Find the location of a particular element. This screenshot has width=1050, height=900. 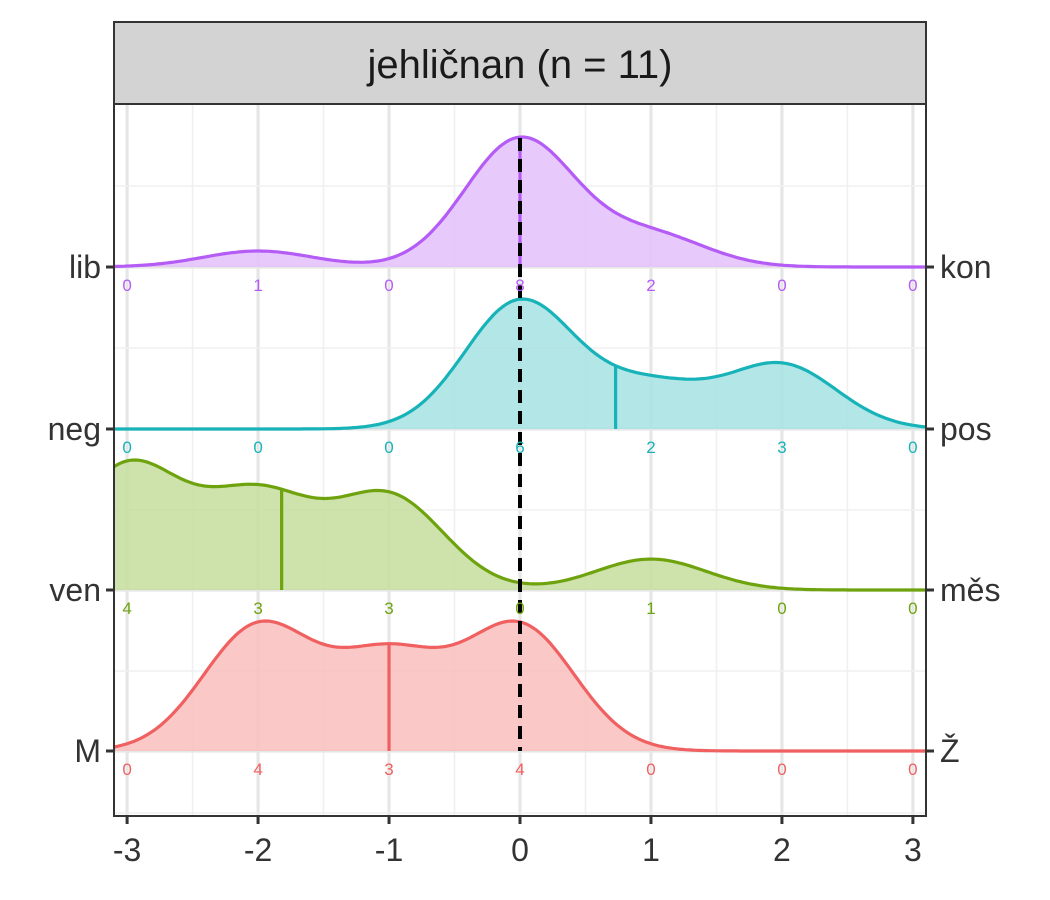

facet-strip is located at coordinates (520, 63).